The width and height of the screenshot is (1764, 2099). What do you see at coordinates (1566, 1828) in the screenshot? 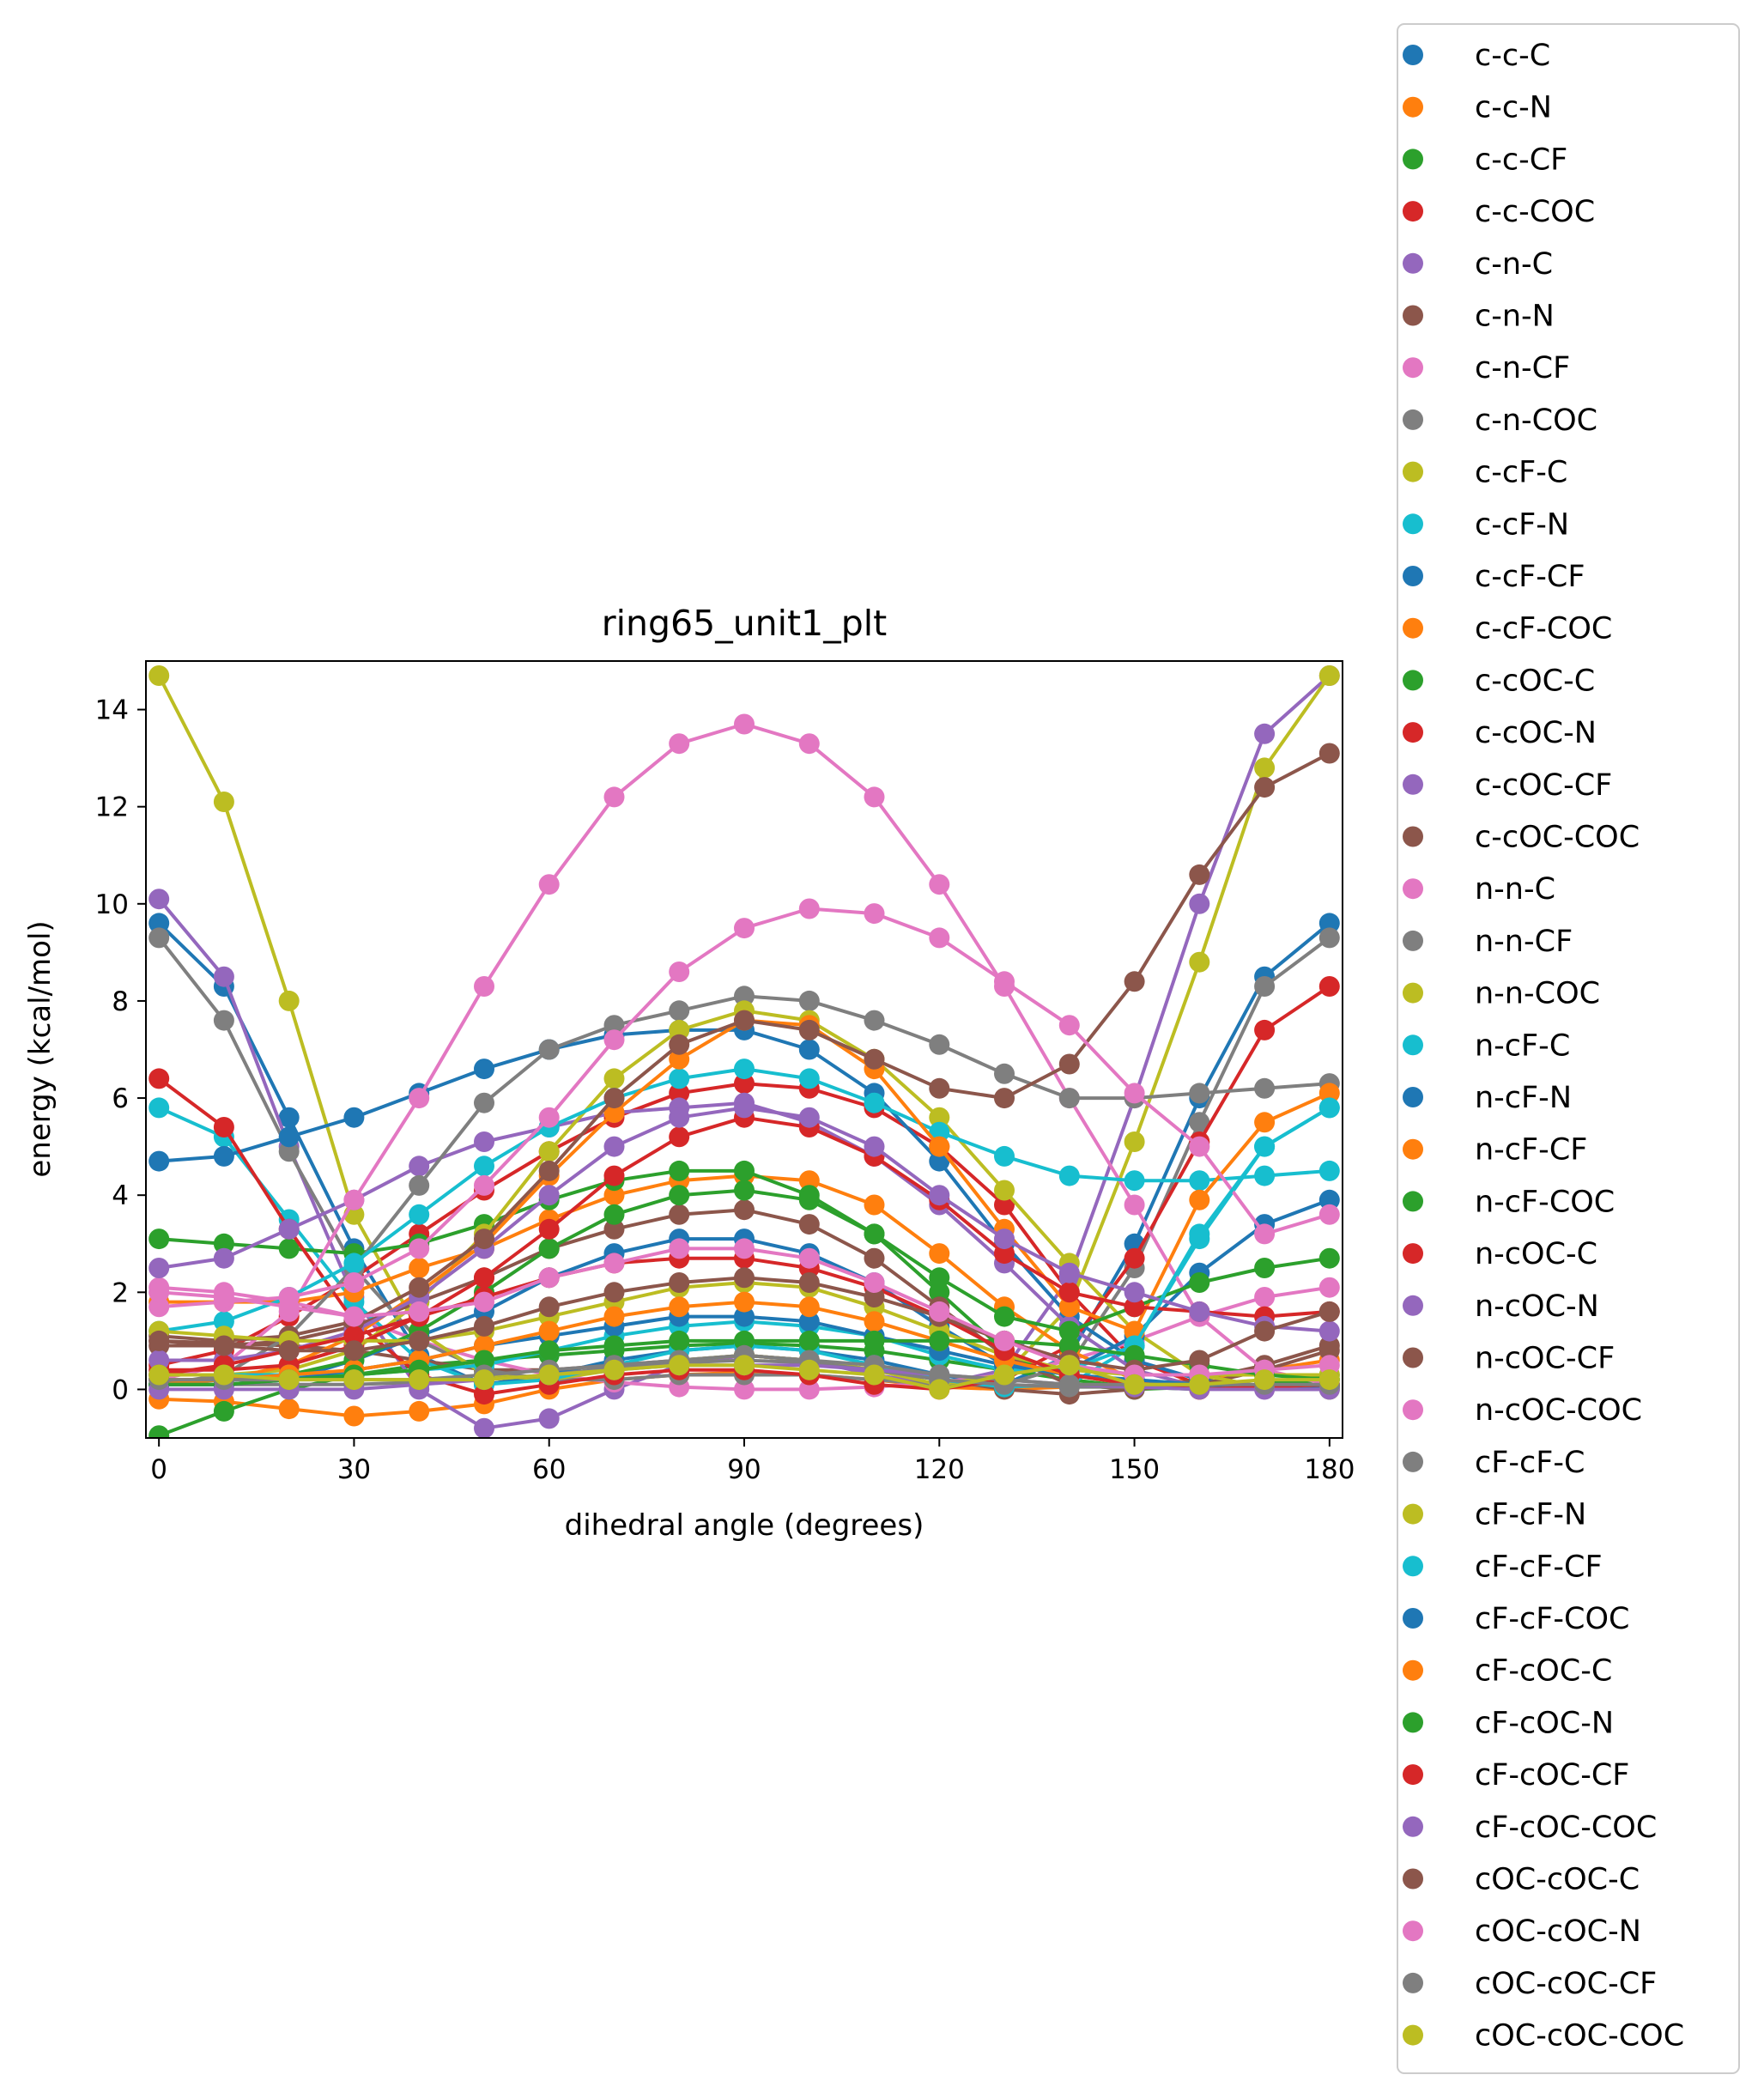
I see `legend-label: cF-cOC-COC` at bounding box center [1566, 1828].